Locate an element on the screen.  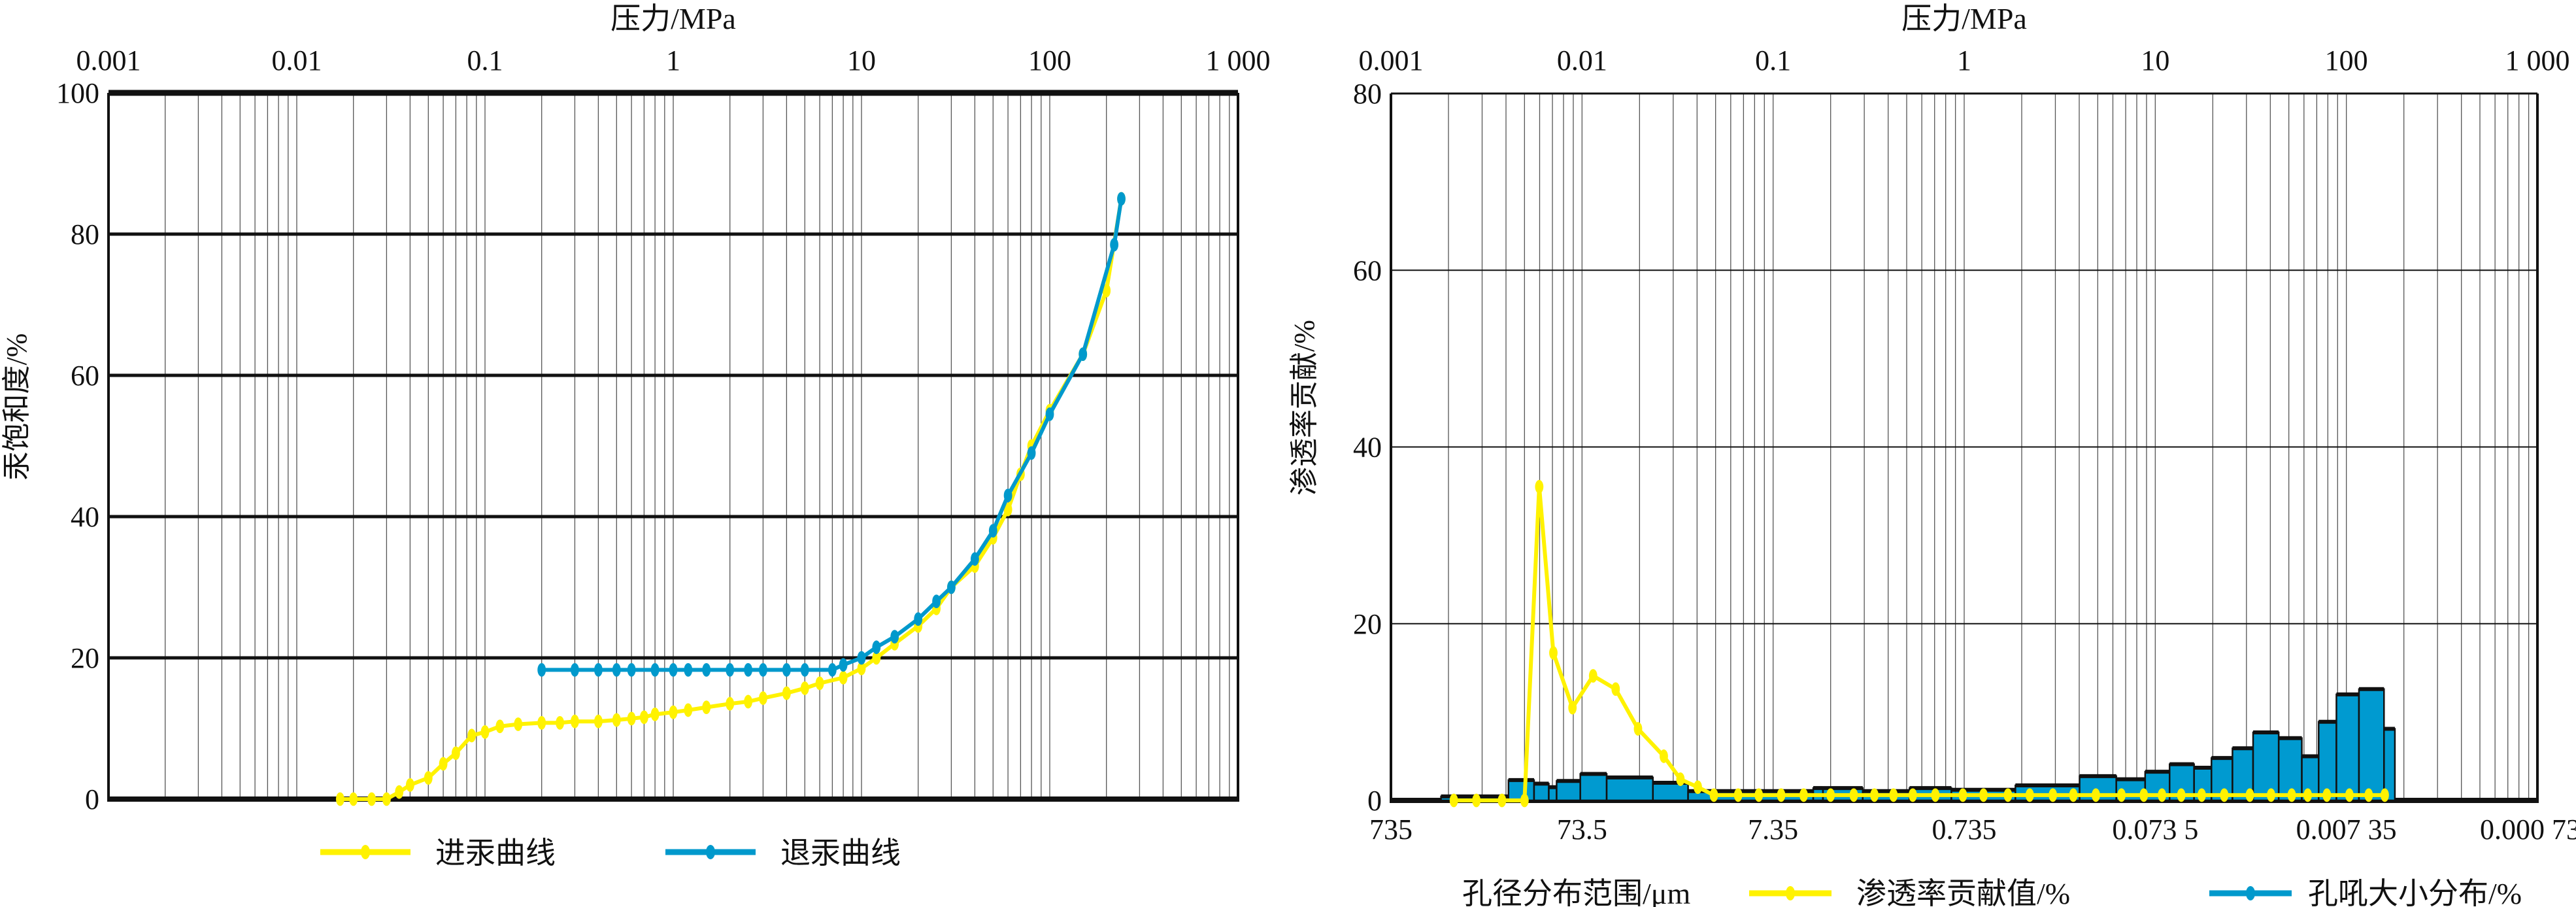
x-tick-label-top: 1 is located at coordinates (673, 60).